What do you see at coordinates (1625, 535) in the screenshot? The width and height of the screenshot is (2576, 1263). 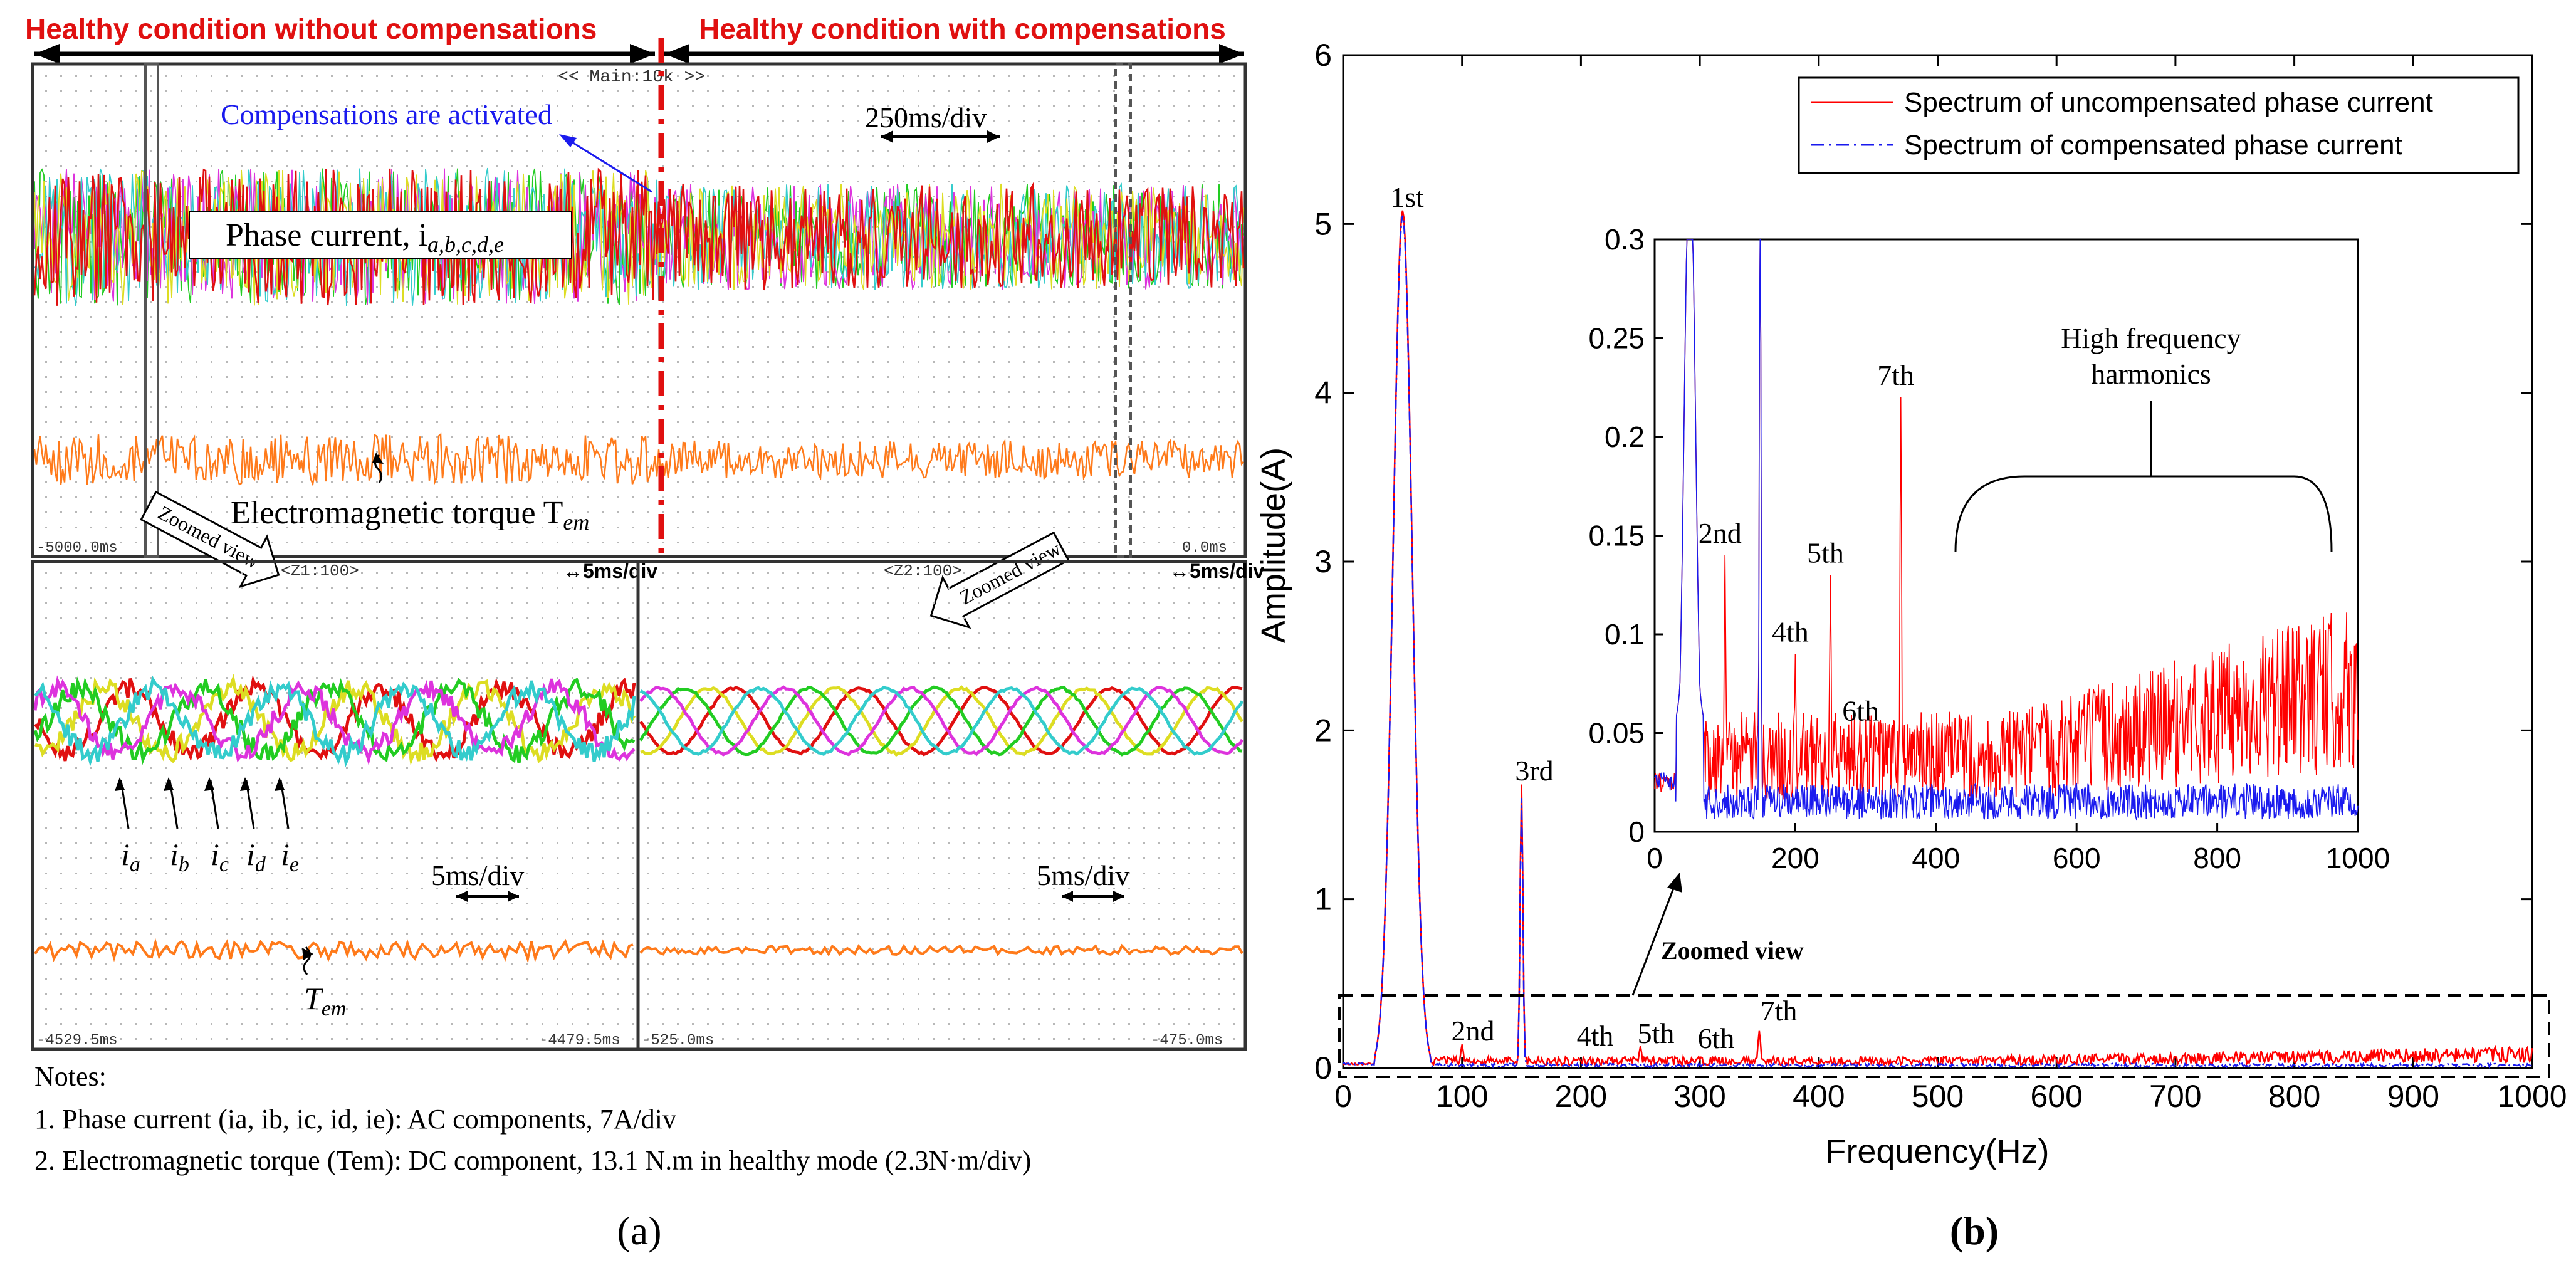 I see `inset-y-ticks: 0 0.05 0.1 0.15 0.2 0.25 0.3` at bounding box center [1625, 535].